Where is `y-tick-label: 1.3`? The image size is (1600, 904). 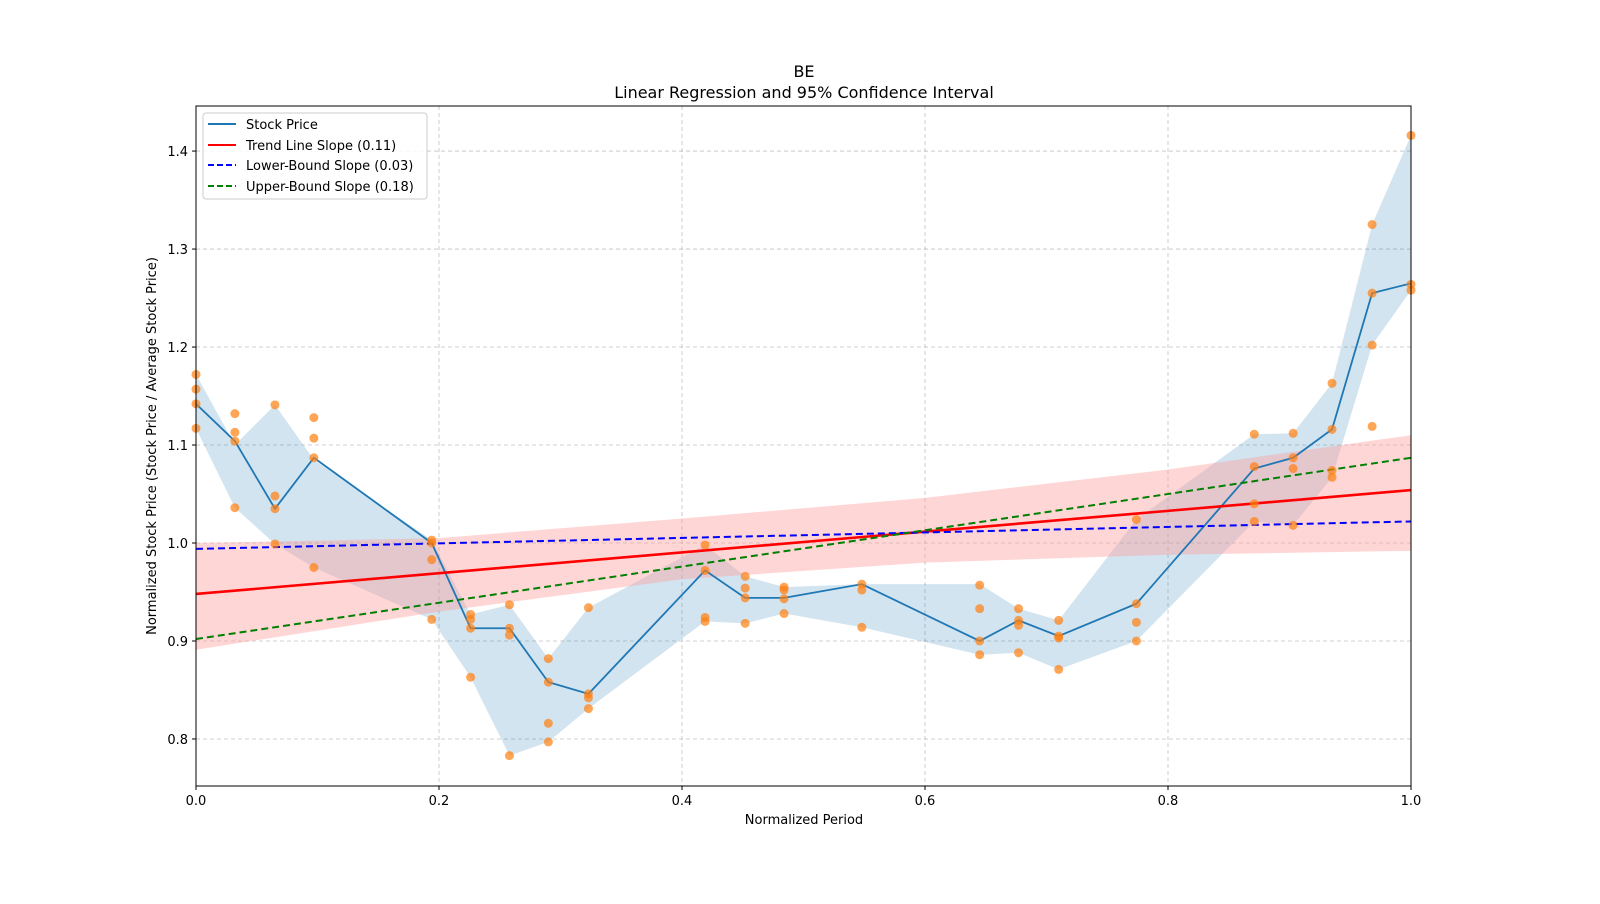
y-tick-label: 1.3 is located at coordinates (177, 250).